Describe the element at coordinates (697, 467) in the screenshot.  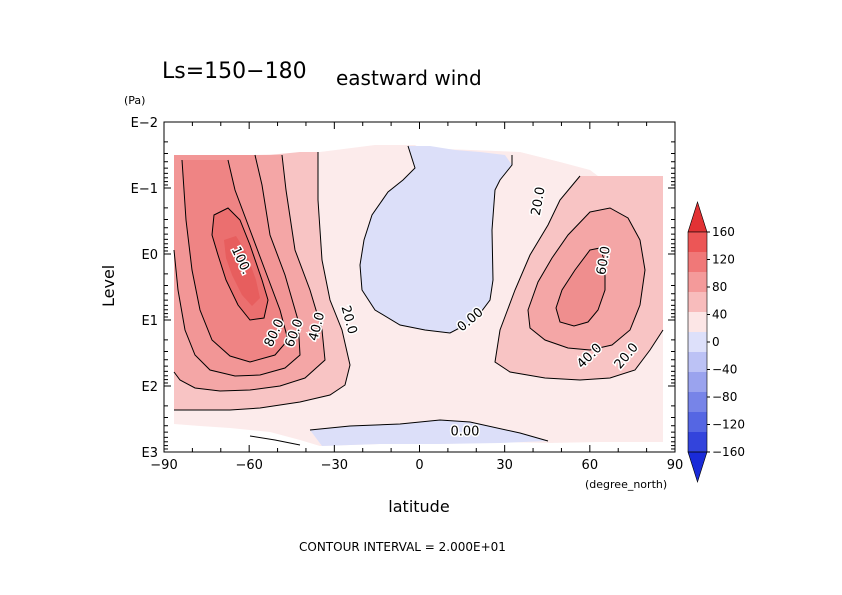
I see `colorbar-bottom-arrow` at that location.